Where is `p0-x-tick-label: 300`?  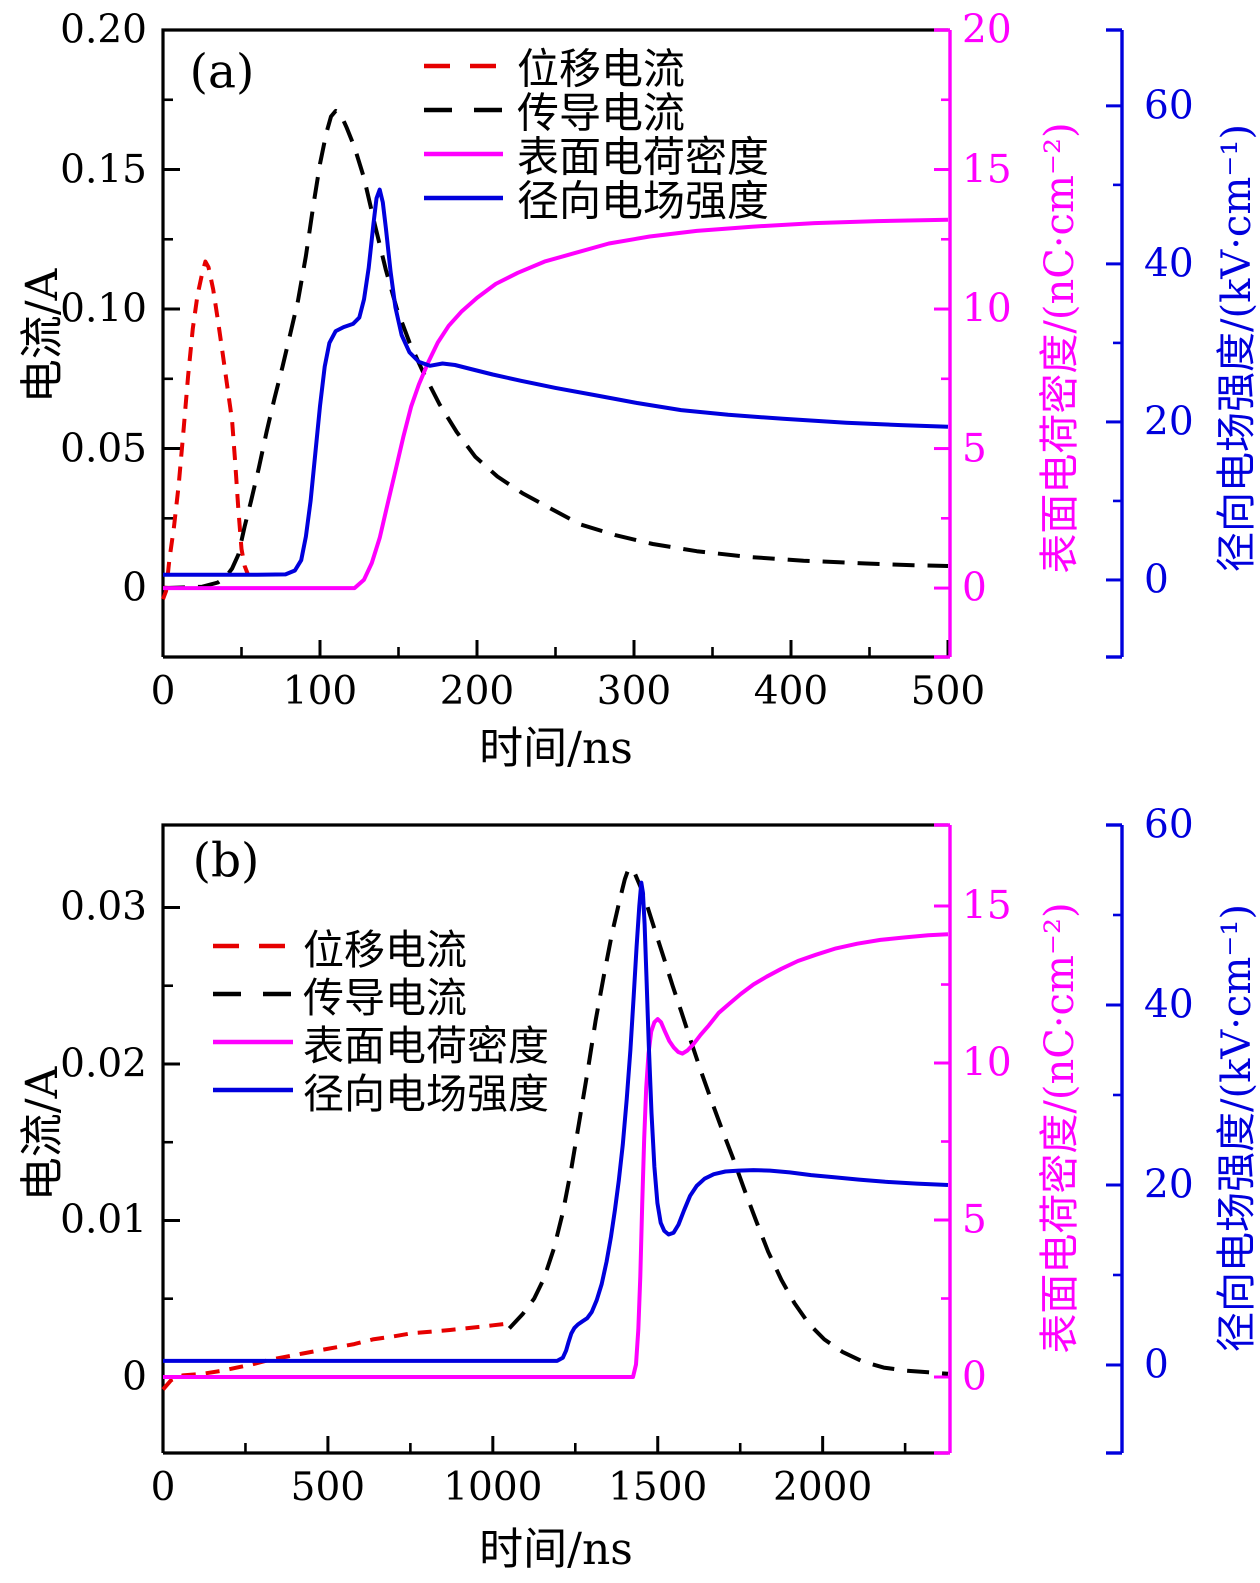
p0-x-tick-label: 300 is located at coordinates (634, 691).